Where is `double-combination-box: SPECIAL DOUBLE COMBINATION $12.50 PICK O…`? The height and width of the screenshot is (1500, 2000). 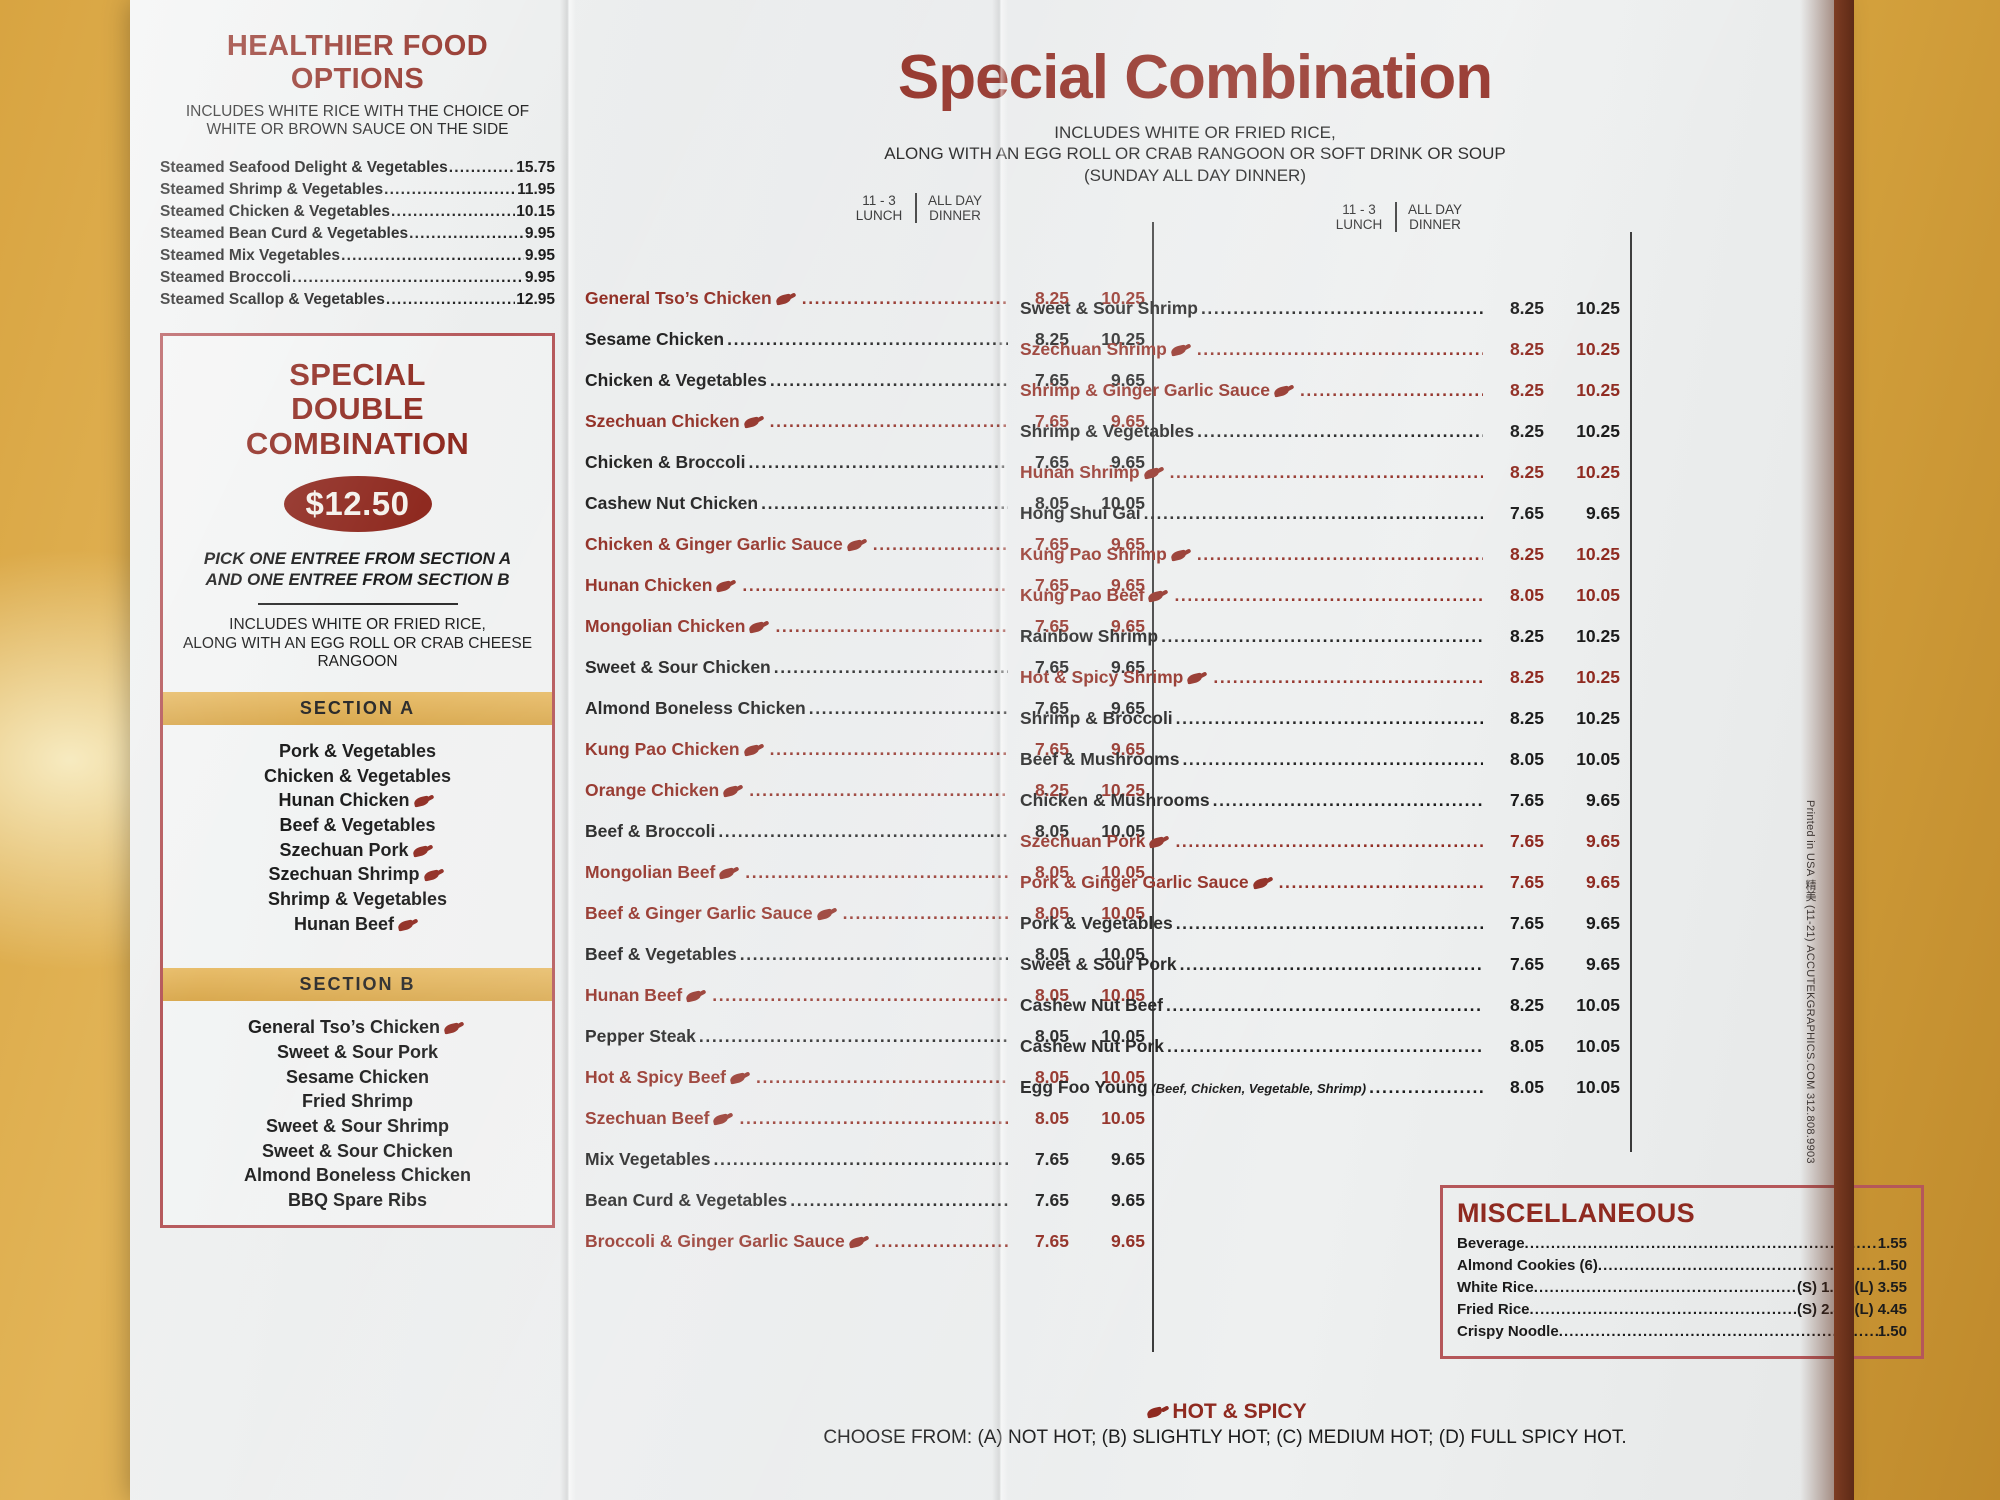 double-combination-box: SPECIAL DOUBLE COMBINATION $12.50 PICK O… is located at coordinates (357, 780).